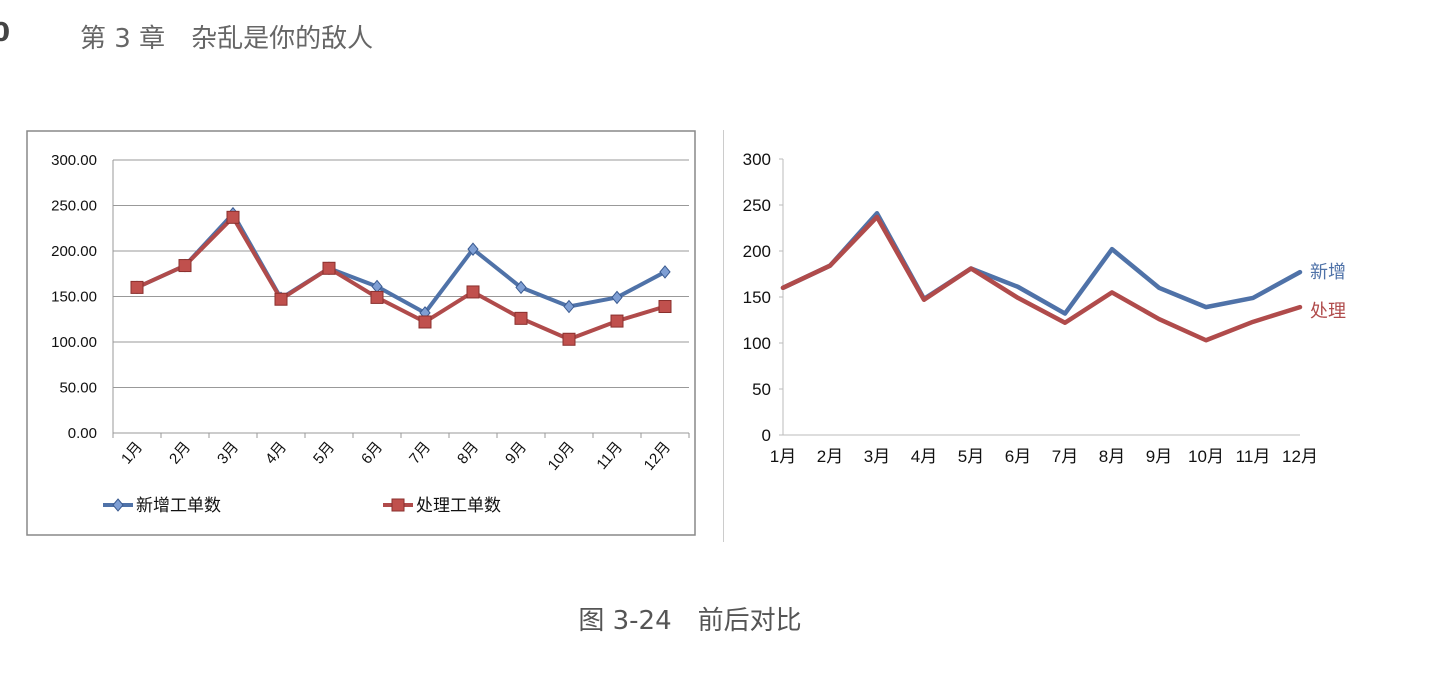 This screenshot has width=1440, height=692. I want to click on page-number: 0, so click(5, 33).